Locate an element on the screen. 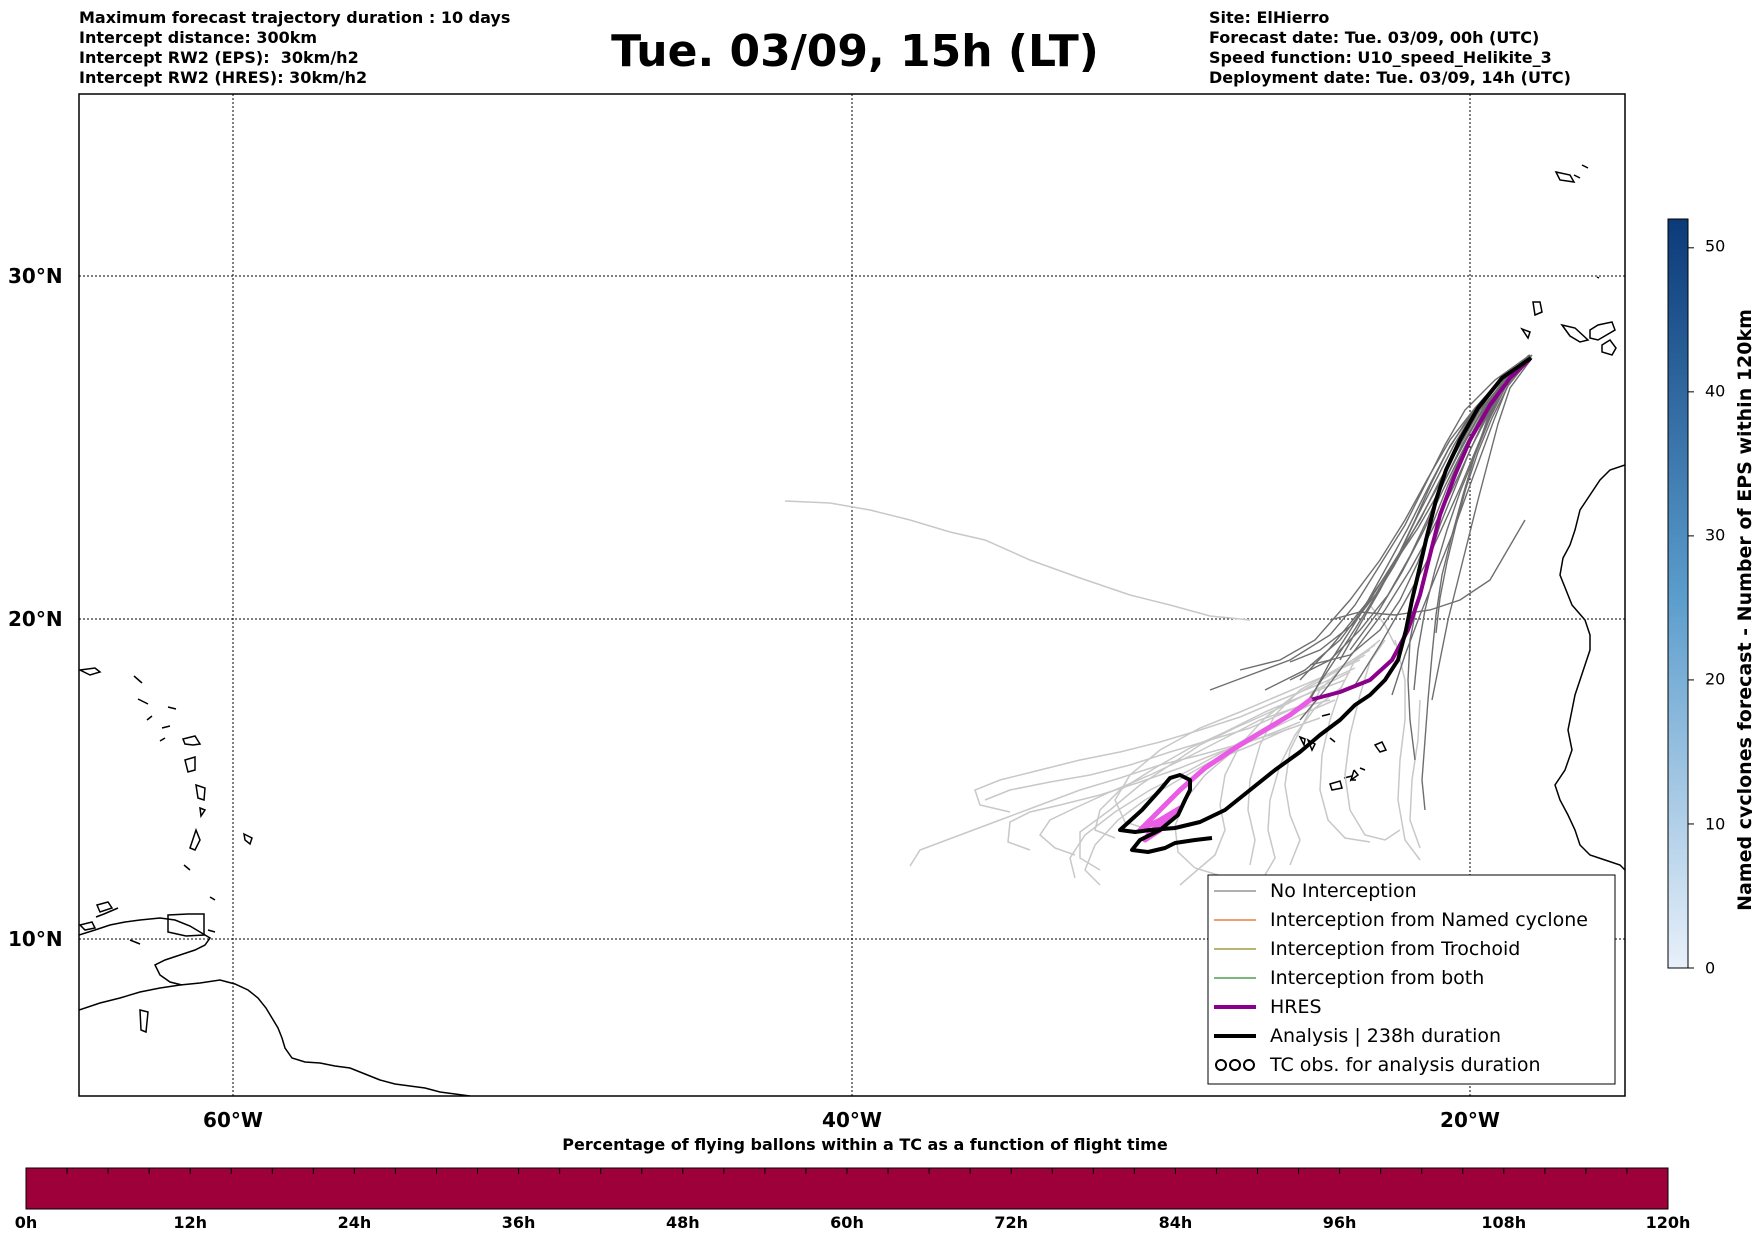 This screenshot has width=1752, height=1241. venezuela-coast is located at coordinates (145, 951).